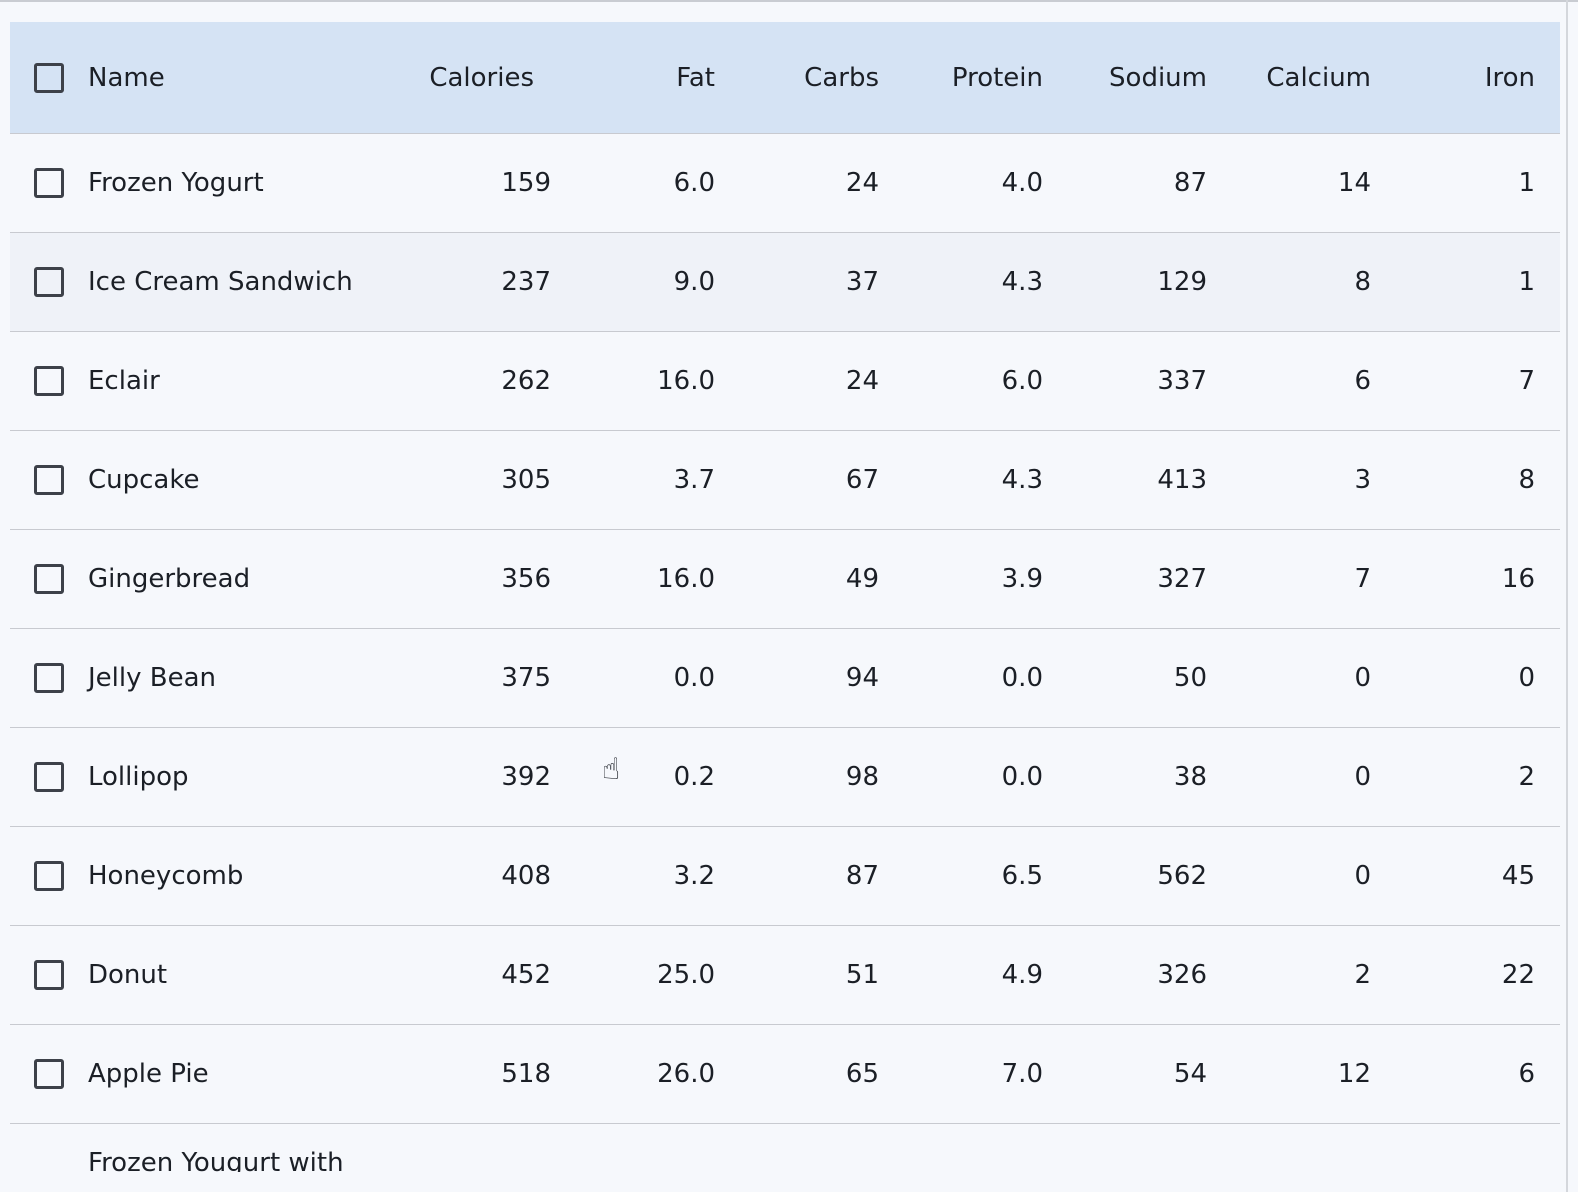  I want to click on calcium-cell: 8, so click(1362, 282).